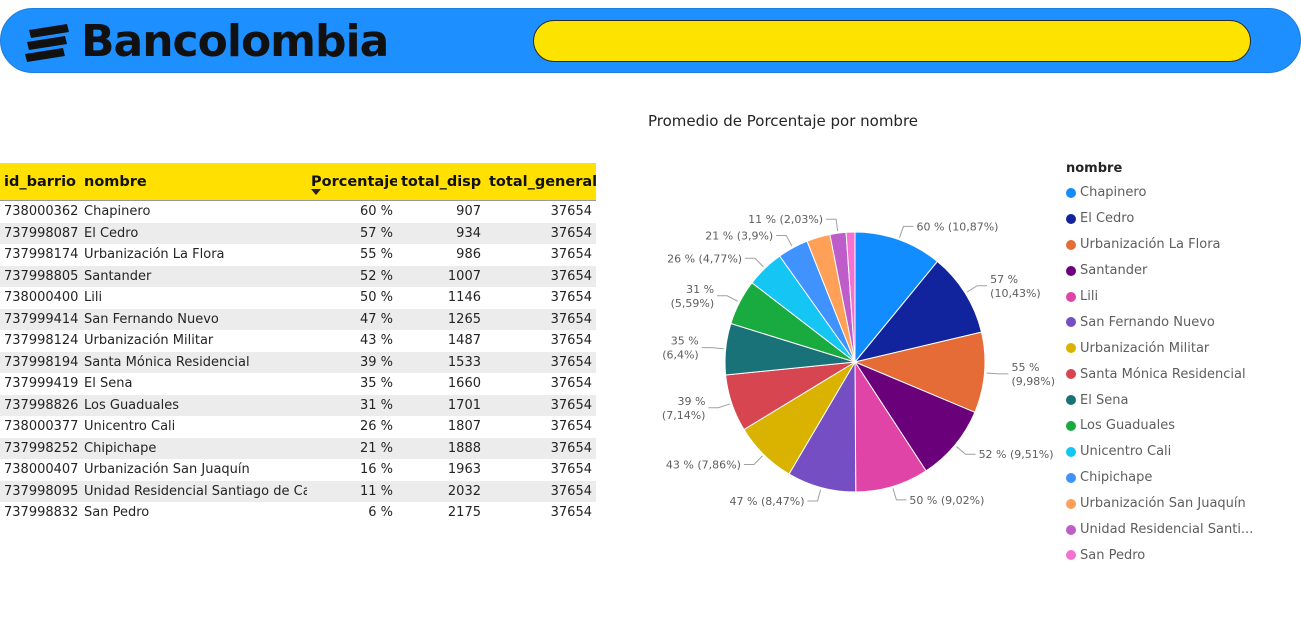 This screenshot has width=1301, height=632. Describe the element at coordinates (298, 513) in the screenshot. I see `table-row: 737998832 San Pedro 6 % 2175 37654` at that location.